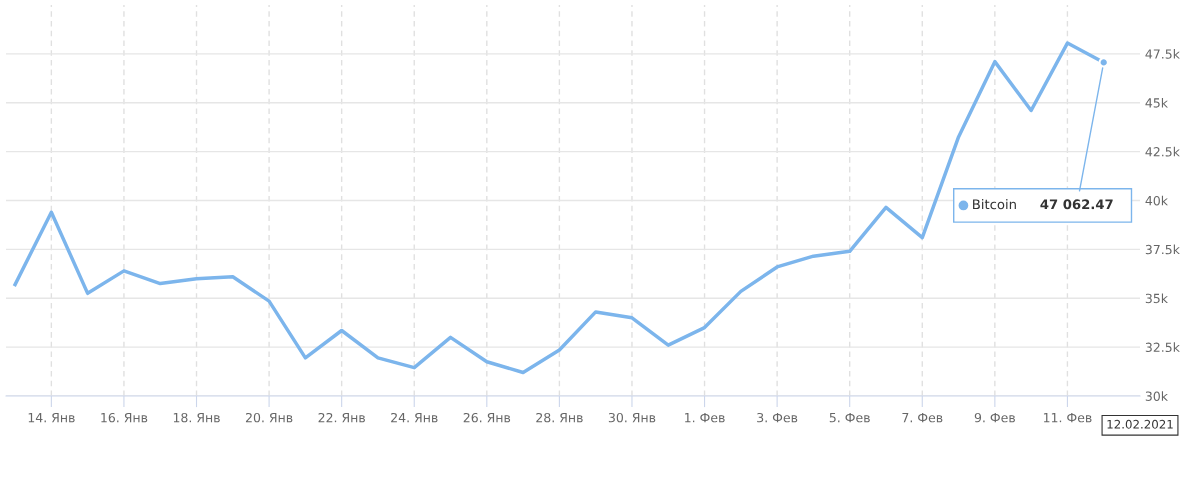 This screenshot has height=495, width=1200. I want to click on x-tick-label: 30. Янв, so click(632, 417).